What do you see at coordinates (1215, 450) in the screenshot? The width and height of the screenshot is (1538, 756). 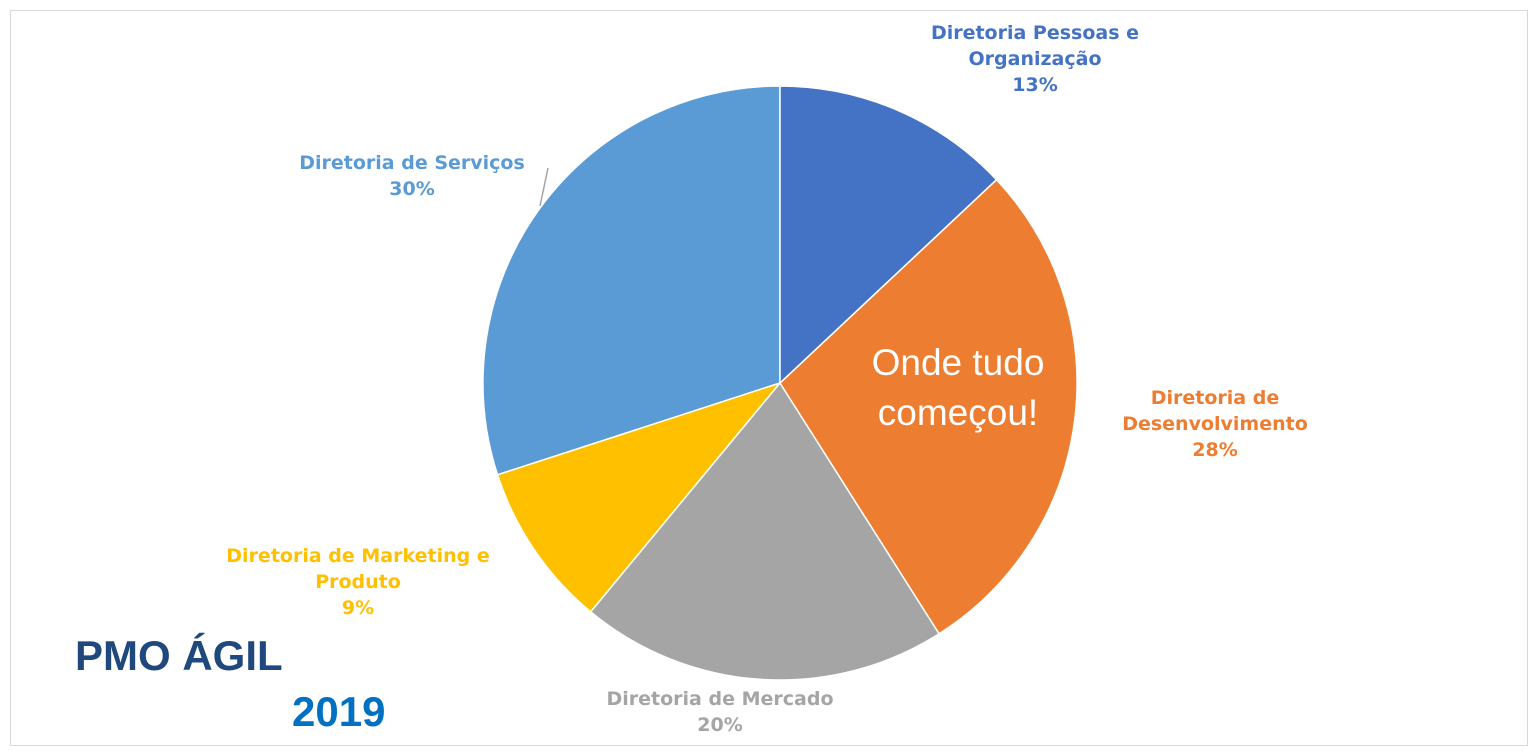 I see `value-label: 28%` at bounding box center [1215, 450].